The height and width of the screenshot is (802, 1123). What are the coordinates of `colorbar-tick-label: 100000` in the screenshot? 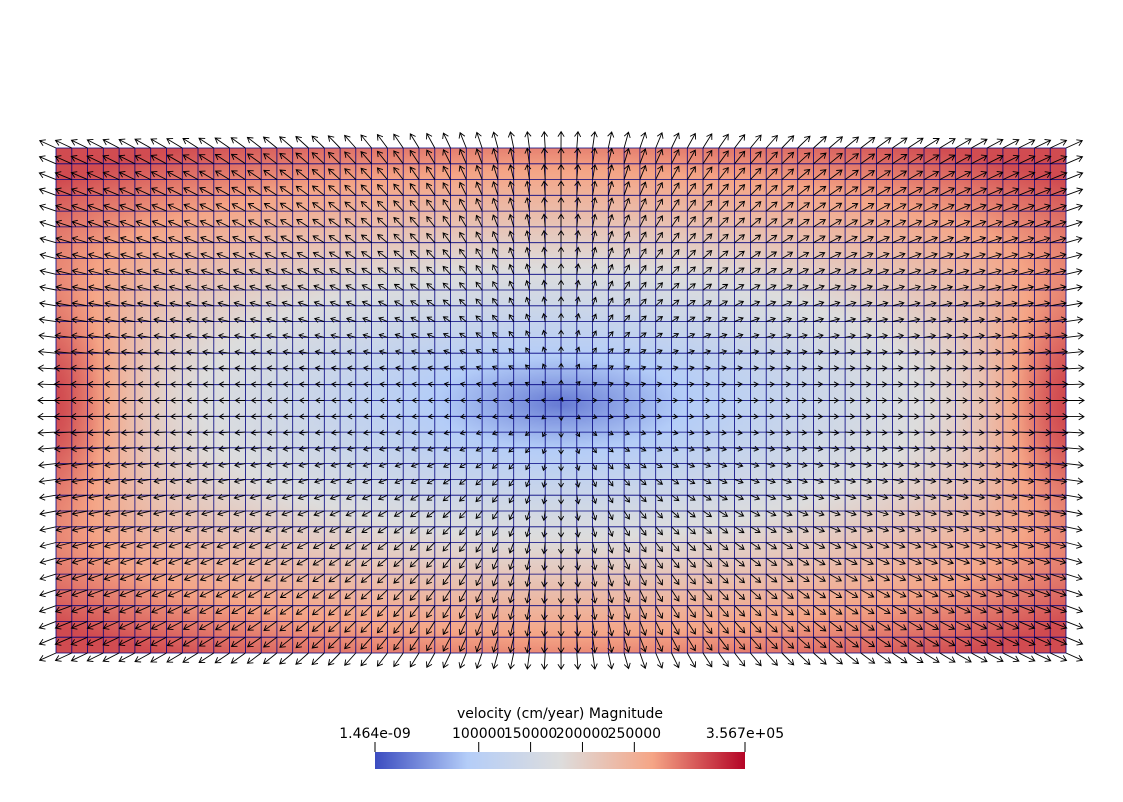 It's located at (478, 734).